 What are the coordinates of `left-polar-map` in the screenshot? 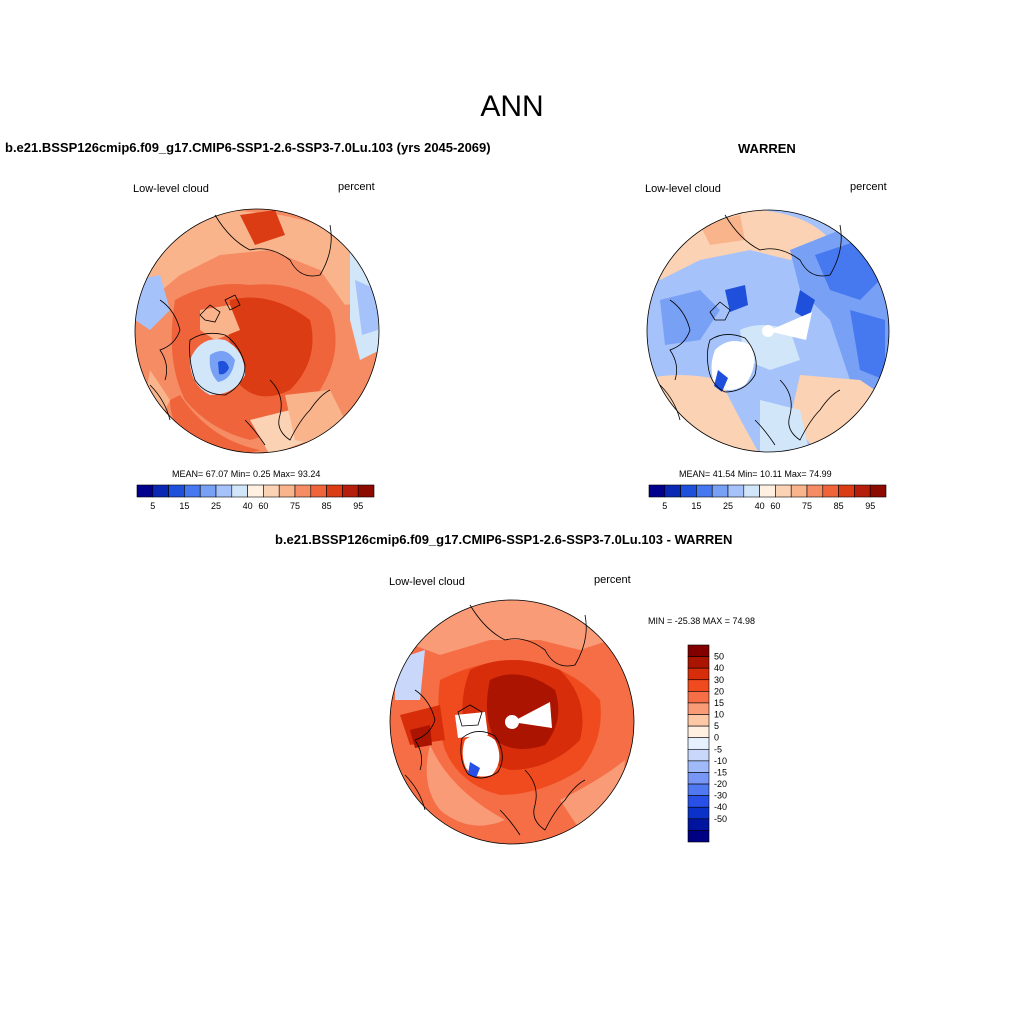 It's located at (257, 331).